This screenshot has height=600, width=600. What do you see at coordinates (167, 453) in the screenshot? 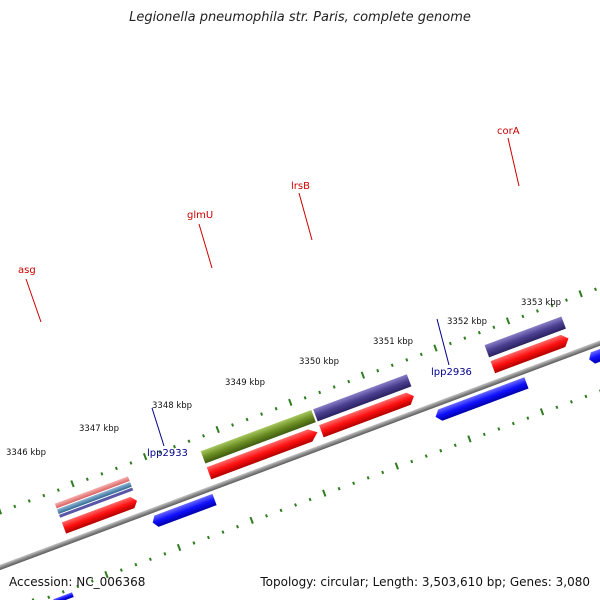
I see `gene-label-lpp2933: lpp2933` at bounding box center [167, 453].